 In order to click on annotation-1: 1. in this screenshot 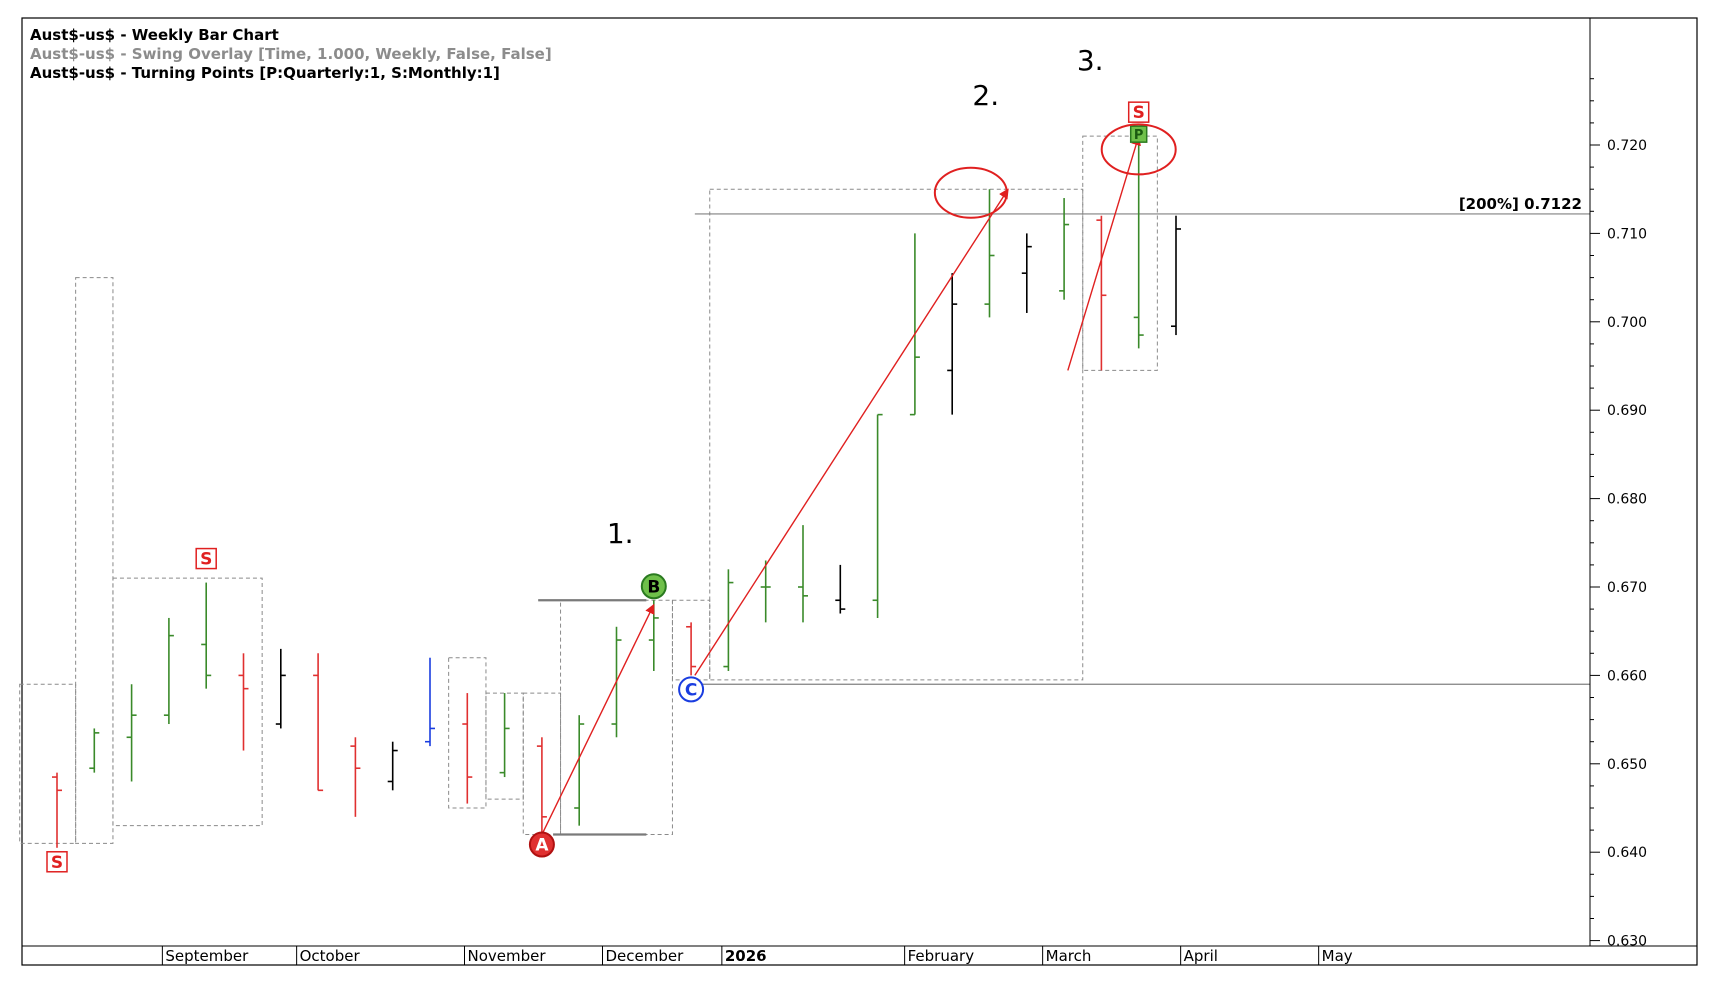, I will do `click(620, 533)`.